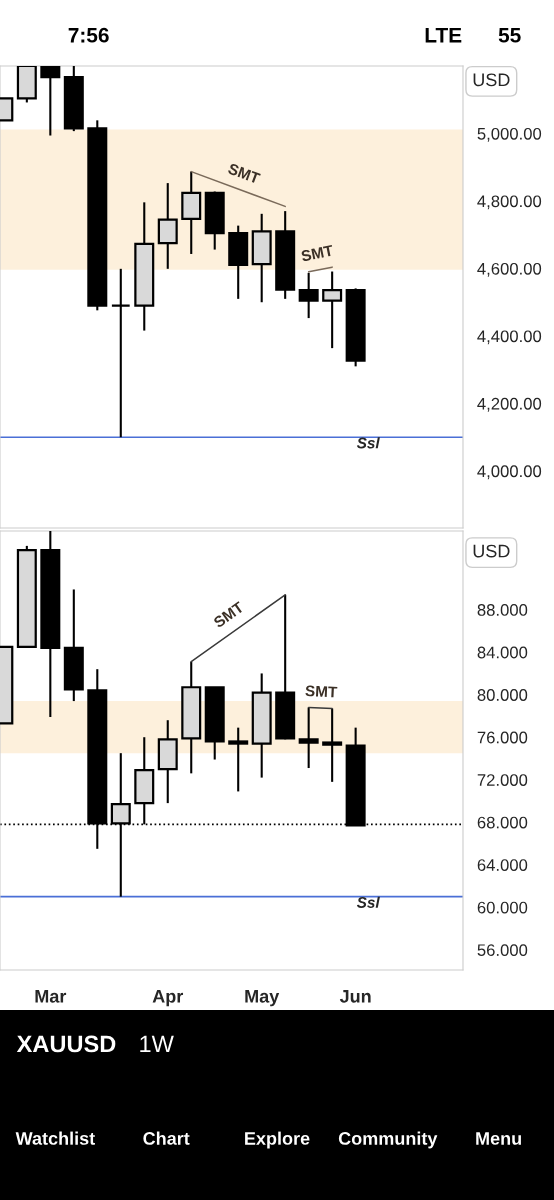  I want to click on y-tick-label: 72.000, so click(502, 780).